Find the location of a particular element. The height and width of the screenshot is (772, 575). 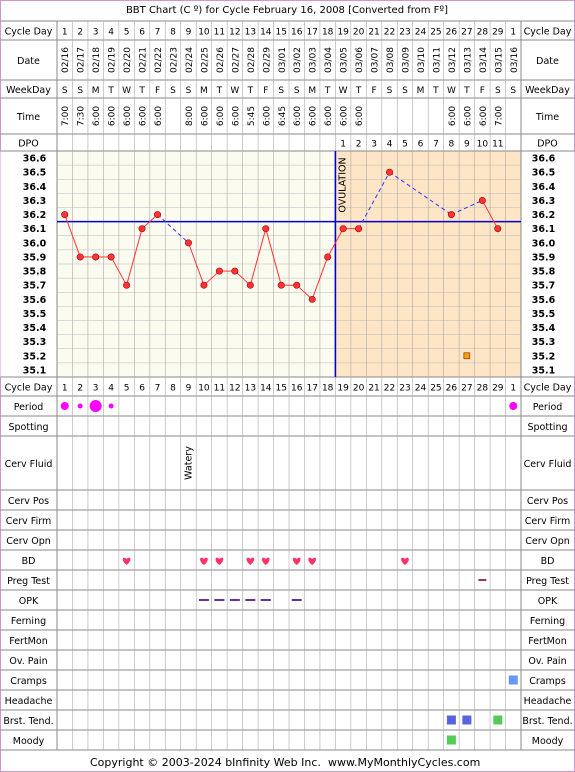

cycle-day-cell: 14 is located at coordinates (266, 33).